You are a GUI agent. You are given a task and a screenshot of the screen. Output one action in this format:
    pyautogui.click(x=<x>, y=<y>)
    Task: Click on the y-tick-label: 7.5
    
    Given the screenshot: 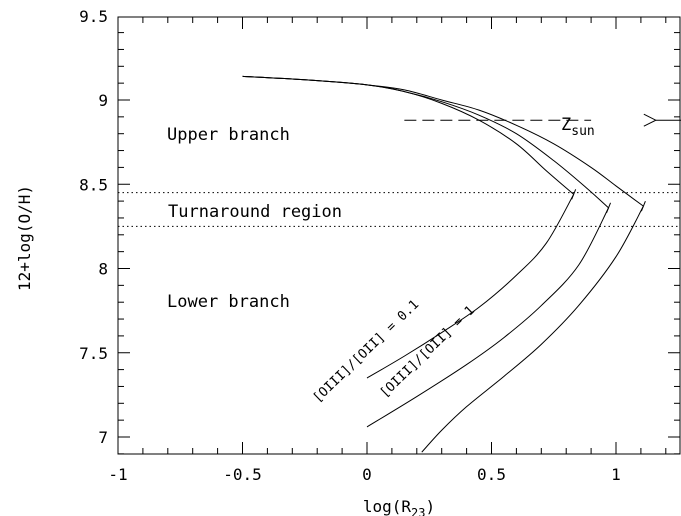 What is the action you would take?
    pyautogui.click(x=93, y=353)
    